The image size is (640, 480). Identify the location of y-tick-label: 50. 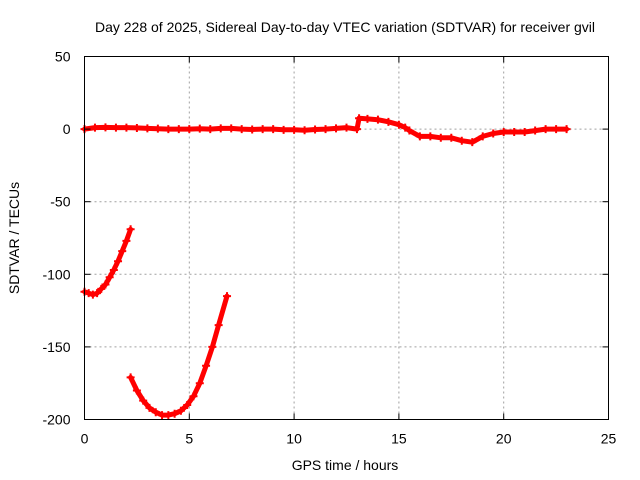
(63, 57).